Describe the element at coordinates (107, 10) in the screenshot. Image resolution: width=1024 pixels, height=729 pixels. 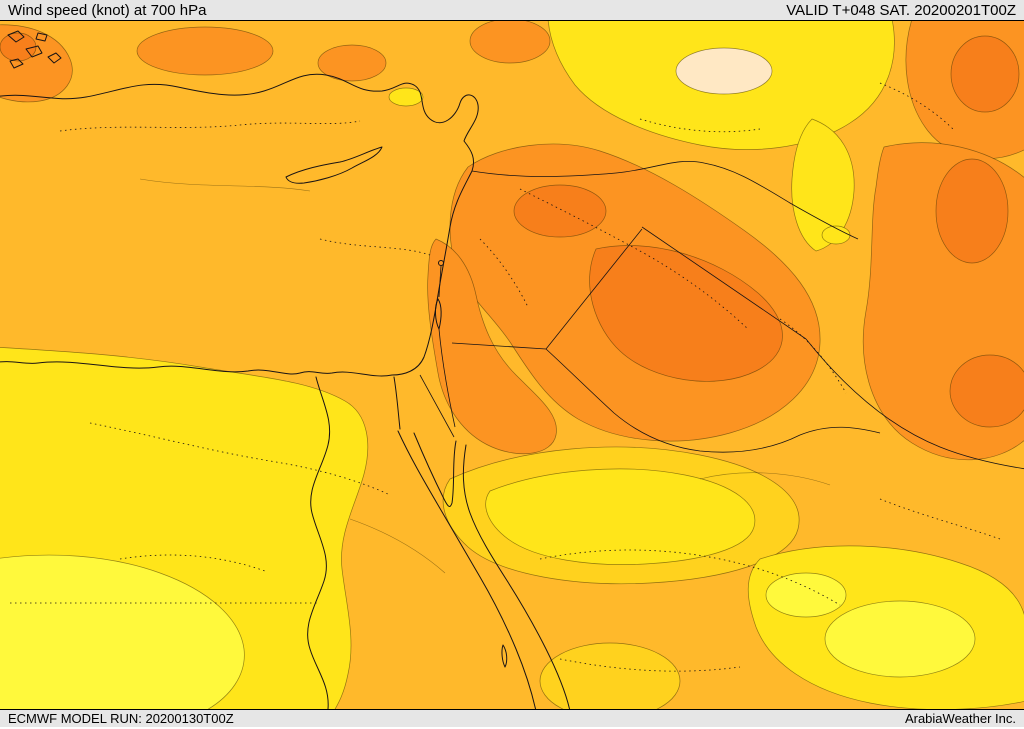
I see `map-title: Wind speed (knot) at 700 hPa` at that location.